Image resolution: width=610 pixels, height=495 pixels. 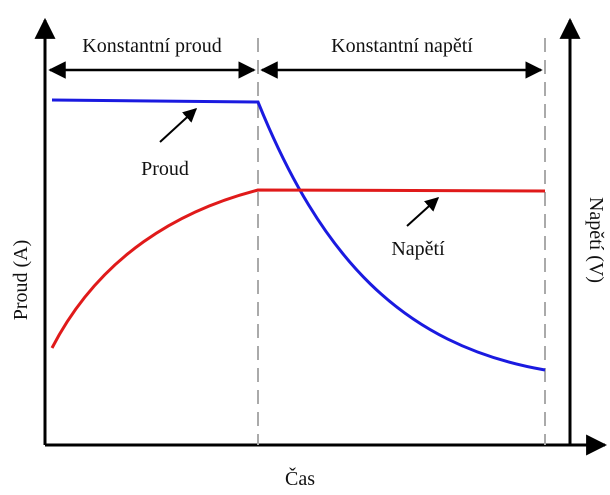 What do you see at coordinates (596, 240) in the screenshot?
I see `right-axis-label: Napětí (V)` at bounding box center [596, 240].